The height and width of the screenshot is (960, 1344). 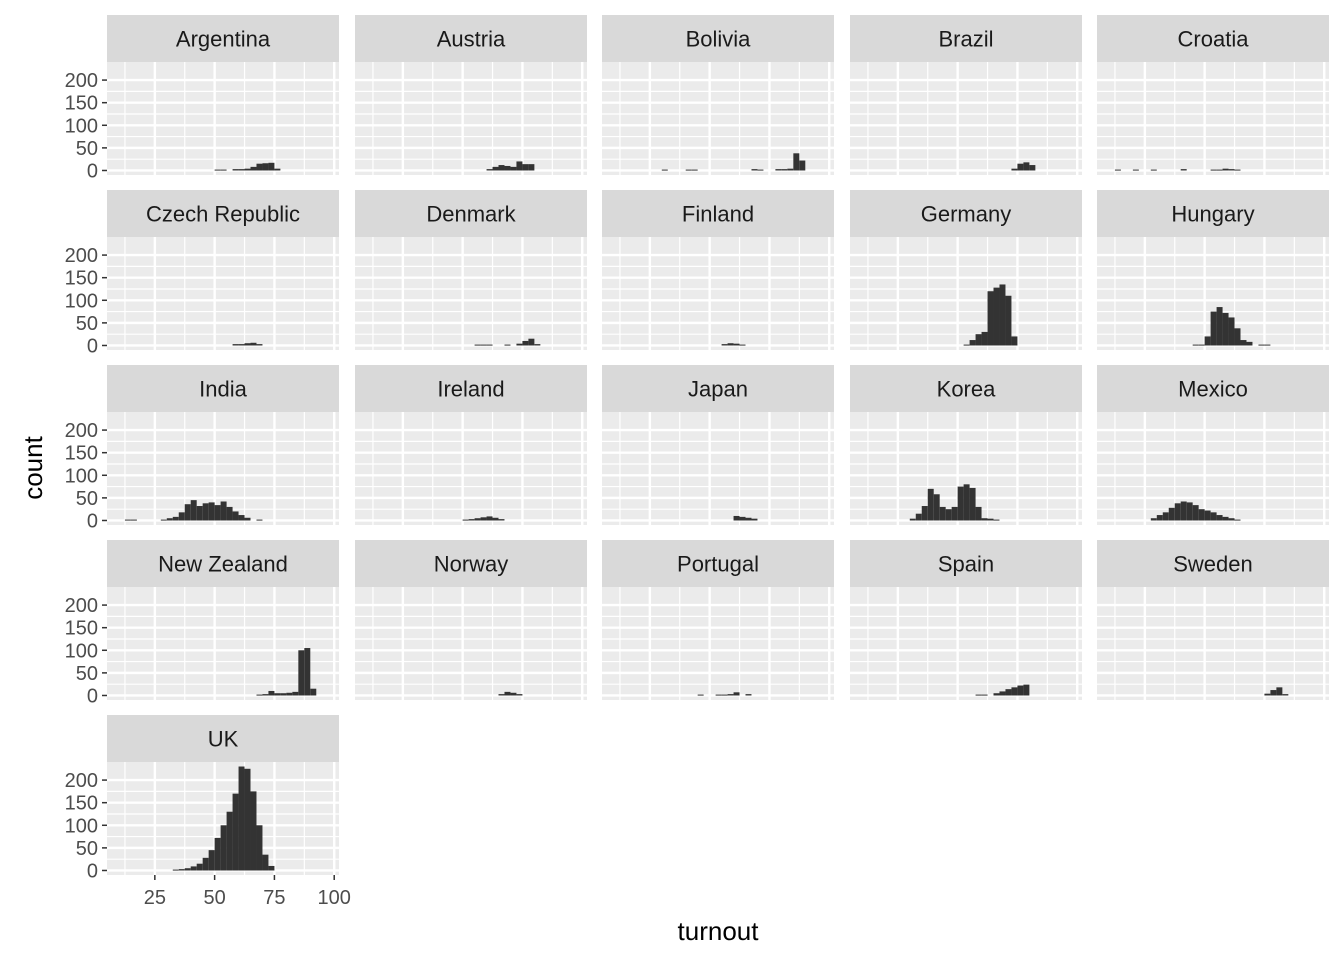 I want to click on facet-croatia: Croatia, so click(x=1213, y=95).